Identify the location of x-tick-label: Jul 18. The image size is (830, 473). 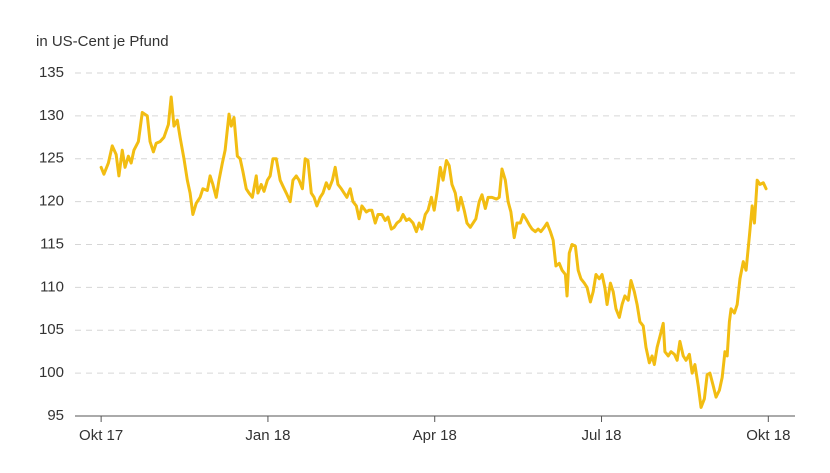
(602, 435).